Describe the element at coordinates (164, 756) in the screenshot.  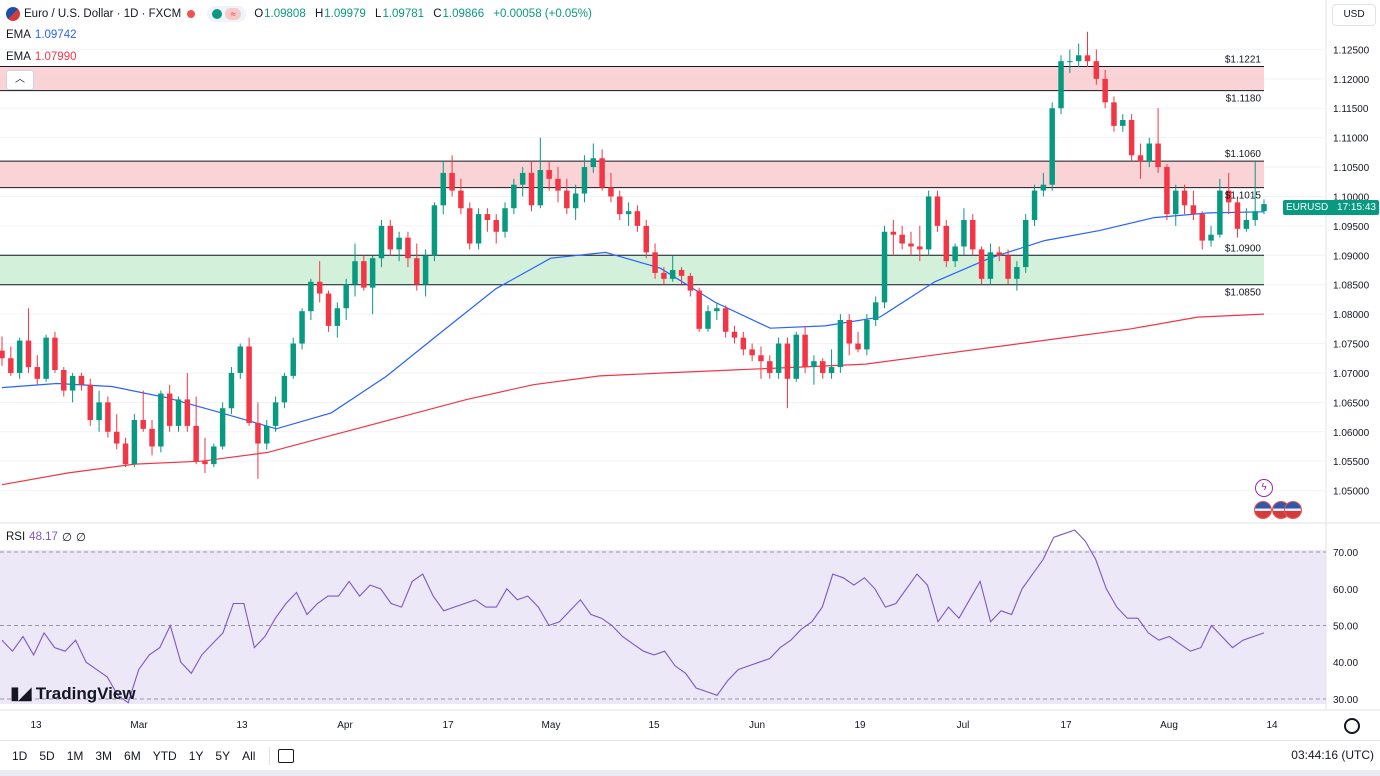
I see `timeframe-ytd: YTD` at that location.